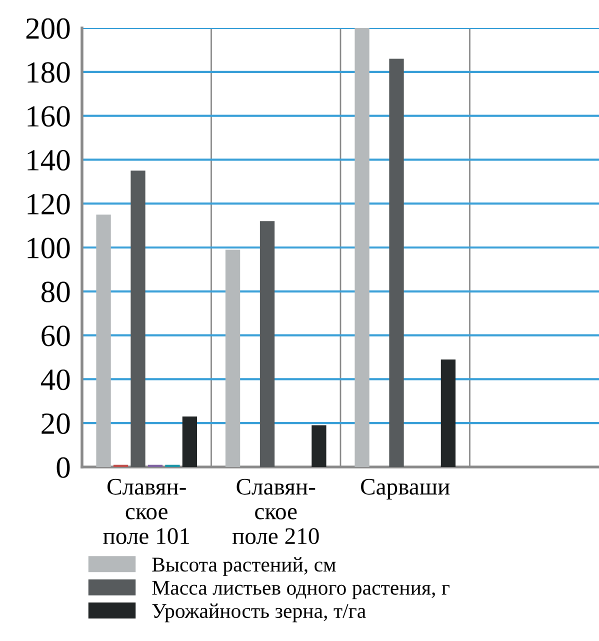 The width and height of the screenshot is (599, 641). Describe the element at coordinates (49, 248) in the screenshot. I see `y-tick-label: 100` at that location.